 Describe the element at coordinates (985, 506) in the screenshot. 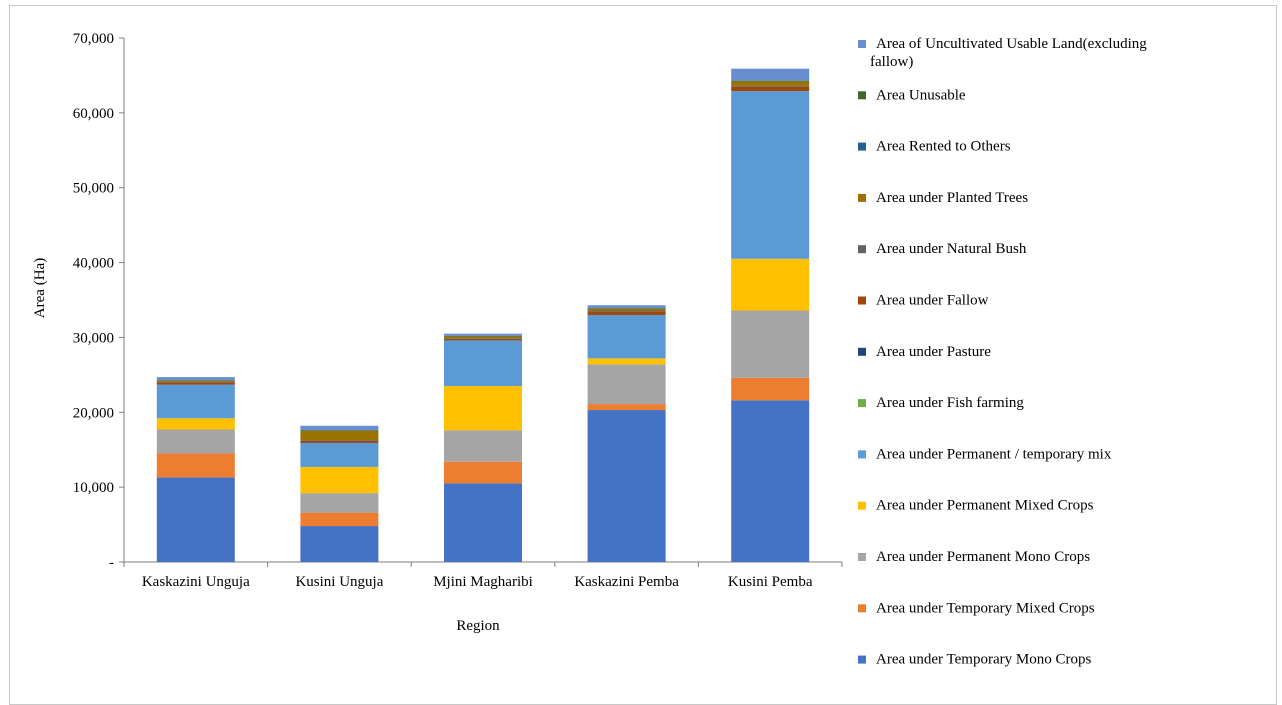

I see `legend-label: Area under Permanent Mixed Crops` at that location.